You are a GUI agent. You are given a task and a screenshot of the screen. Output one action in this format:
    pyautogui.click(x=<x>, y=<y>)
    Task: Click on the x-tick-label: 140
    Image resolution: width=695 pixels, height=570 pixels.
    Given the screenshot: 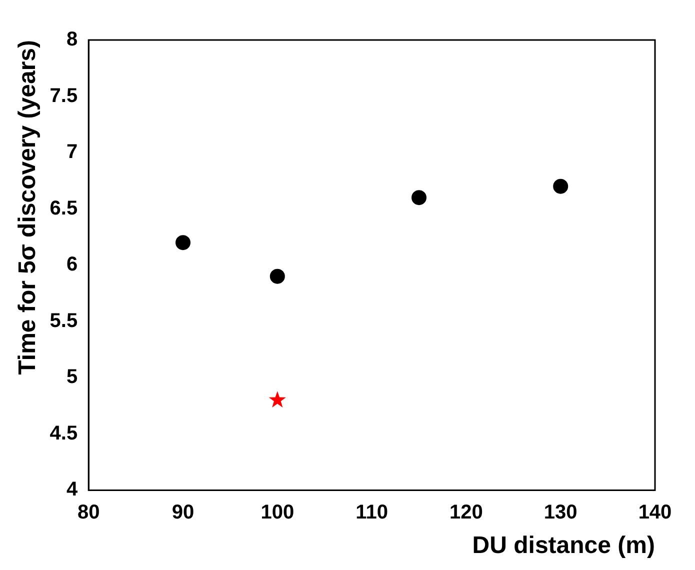 What is the action you would take?
    pyautogui.click(x=655, y=513)
    